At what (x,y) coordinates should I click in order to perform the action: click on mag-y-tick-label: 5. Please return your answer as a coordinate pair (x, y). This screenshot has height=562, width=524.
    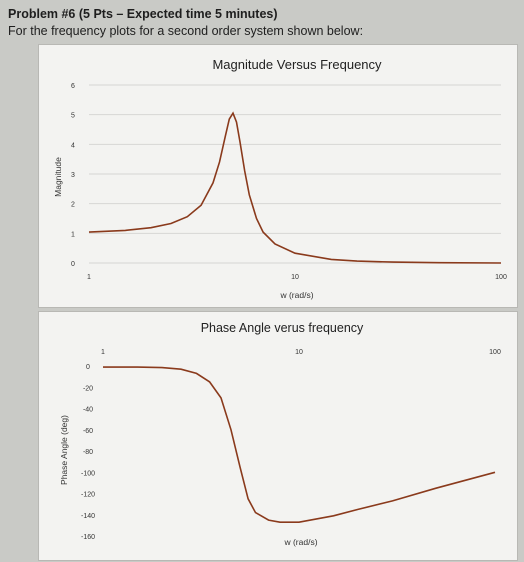
    Looking at the image, I should click on (73, 116).